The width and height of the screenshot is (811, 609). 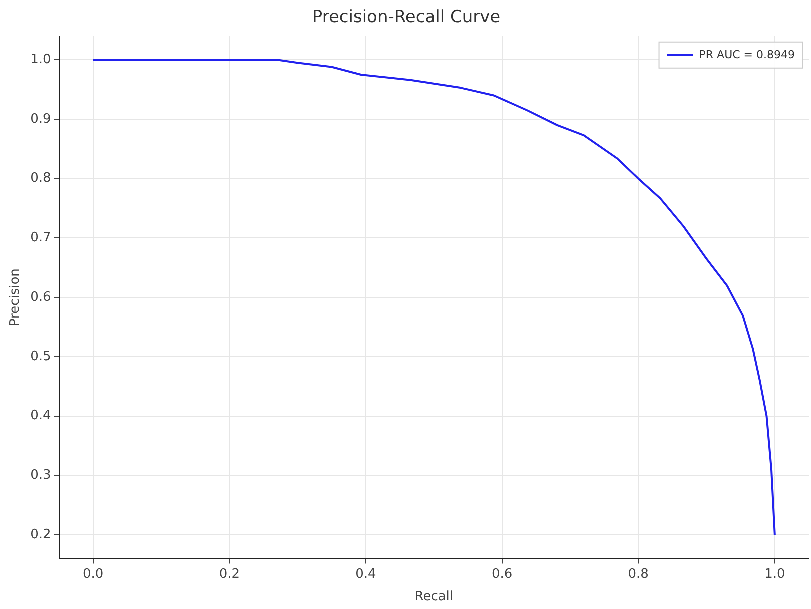 What do you see at coordinates (41, 60) in the screenshot?
I see `y-tick-label: 1.0` at bounding box center [41, 60].